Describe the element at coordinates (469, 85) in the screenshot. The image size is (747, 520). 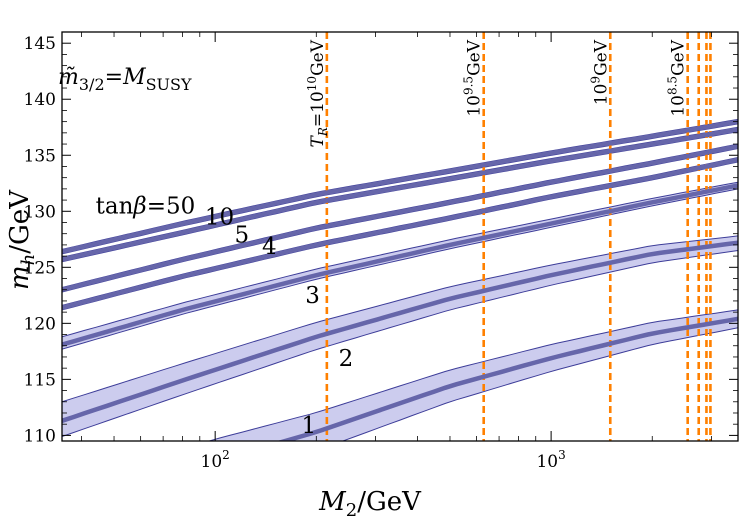
I see `reheating-label-1-exp: 9.5` at that location.